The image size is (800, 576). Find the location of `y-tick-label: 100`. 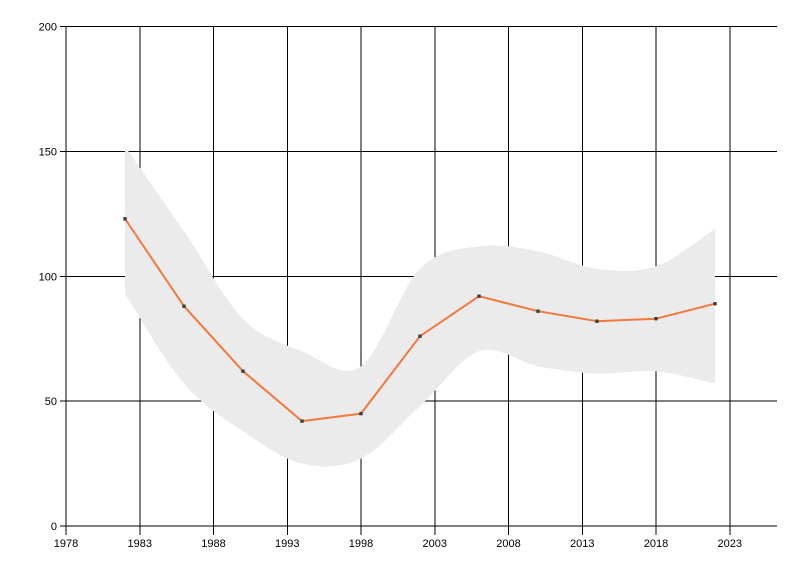

y-tick-label: 100 is located at coordinates (48, 277).